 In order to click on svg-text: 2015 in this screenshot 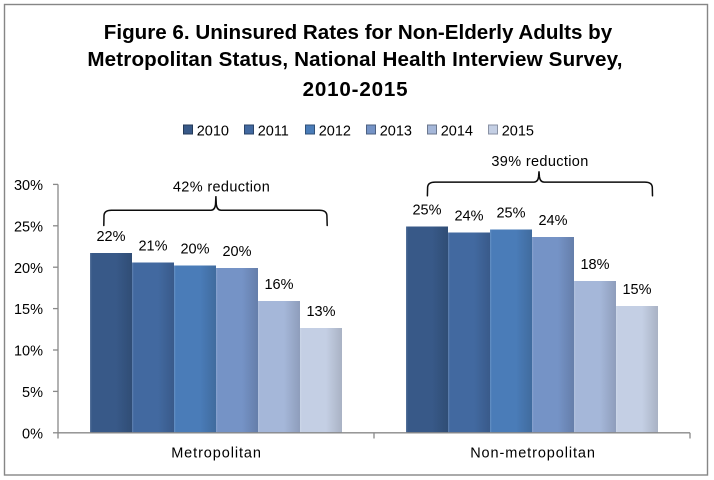, I will do `click(518, 131)`.